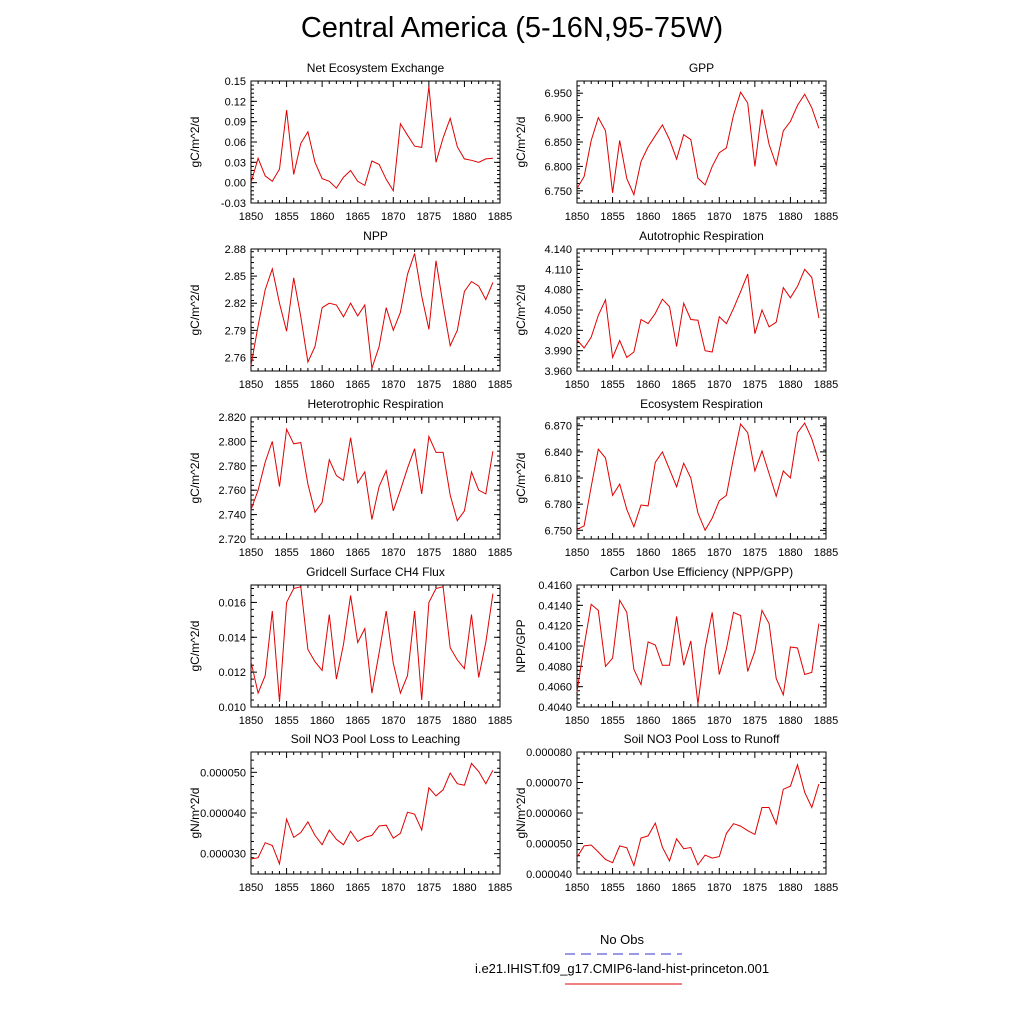  I want to click on y-tick-label: 2.79, so click(235, 331).